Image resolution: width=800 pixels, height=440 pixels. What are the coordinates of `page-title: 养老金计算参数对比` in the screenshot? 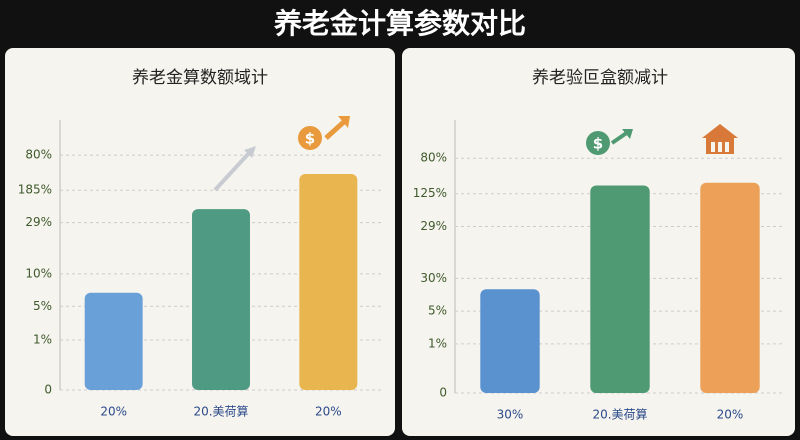 It's located at (400, 23).